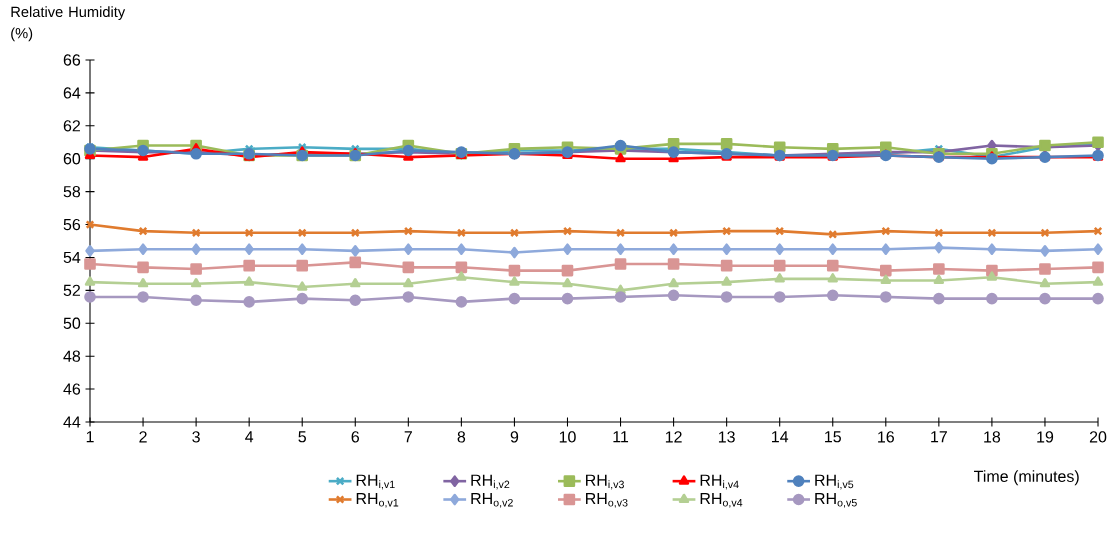  I want to click on x-tick-label: 6, so click(355, 437).